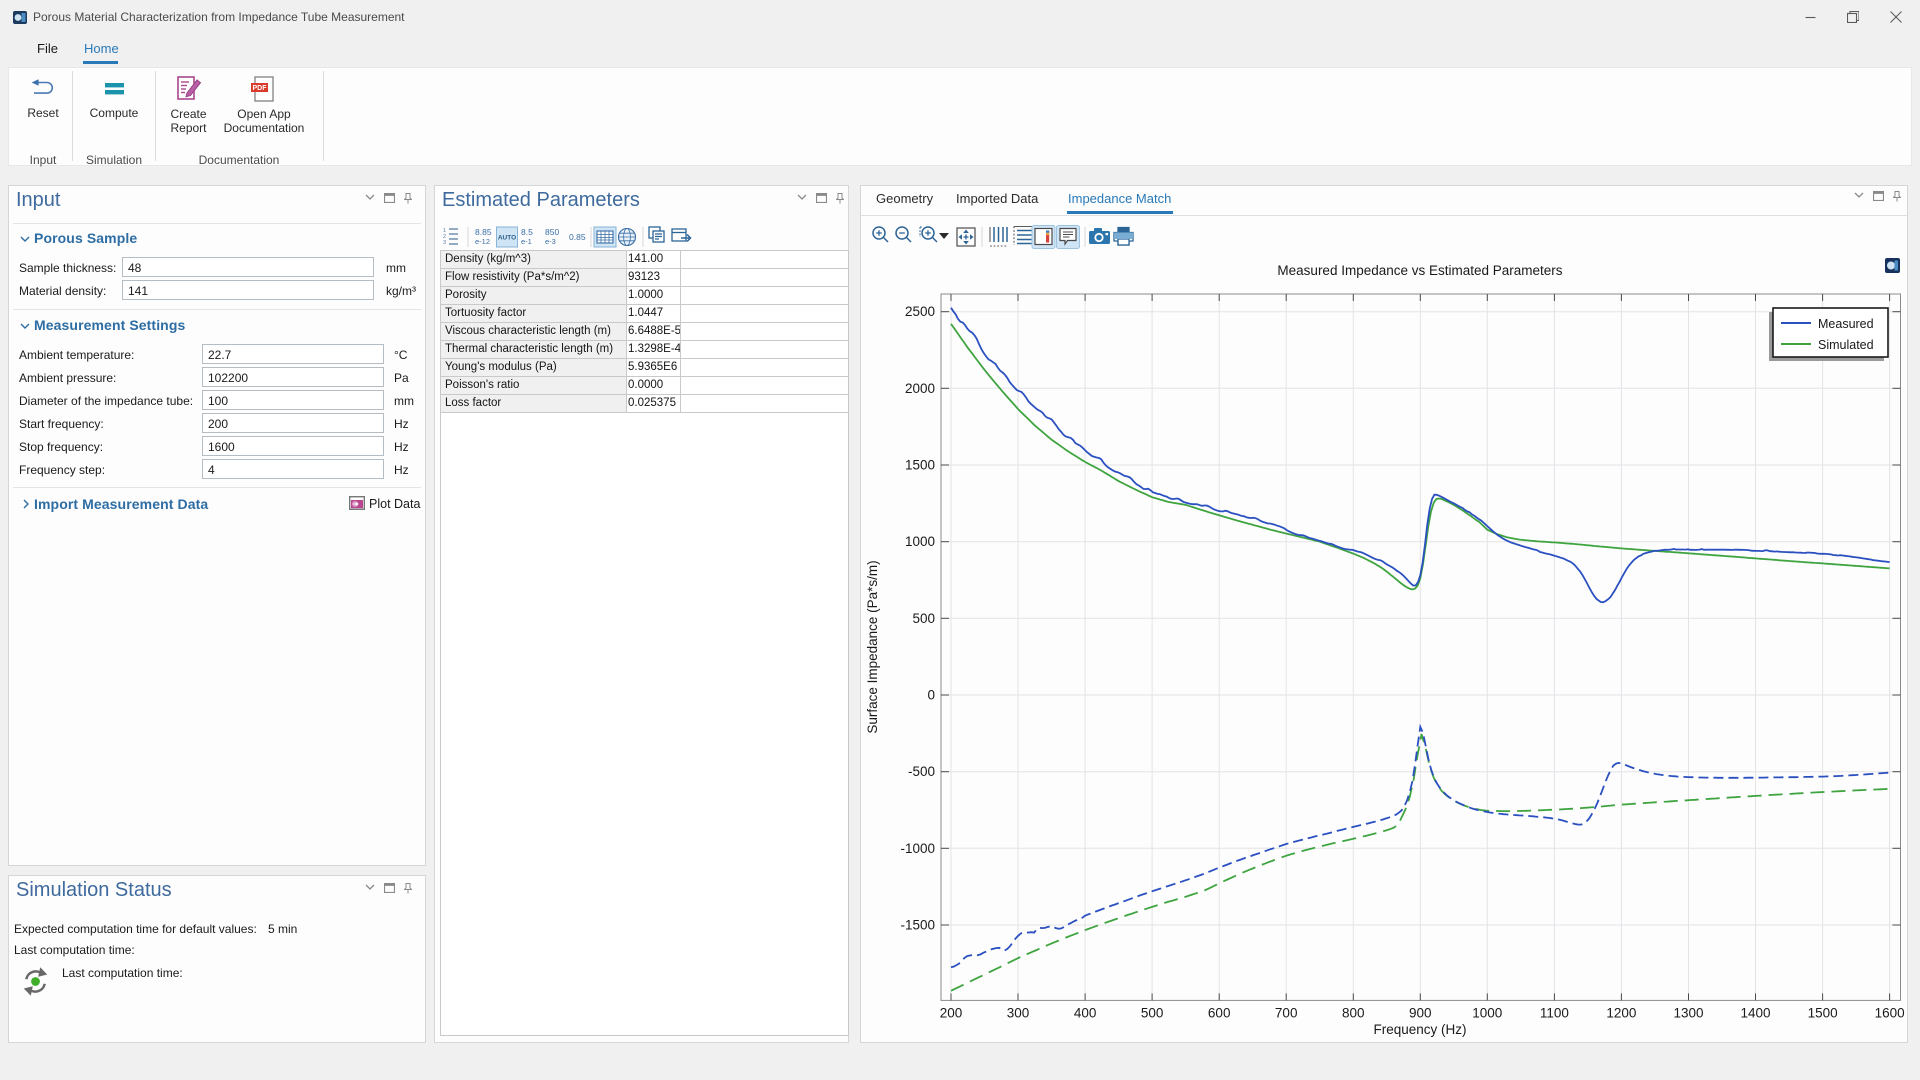 The image size is (1920, 1080). I want to click on svg-text: -1500, so click(917, 925).